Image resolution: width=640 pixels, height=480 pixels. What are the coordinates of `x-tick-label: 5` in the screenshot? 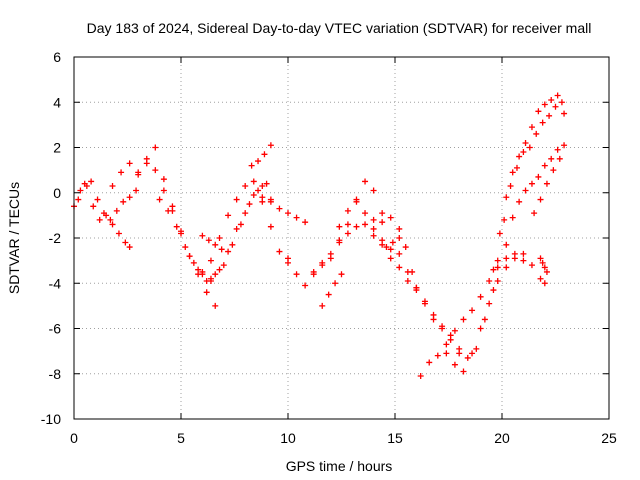 It's located at (181, 438).